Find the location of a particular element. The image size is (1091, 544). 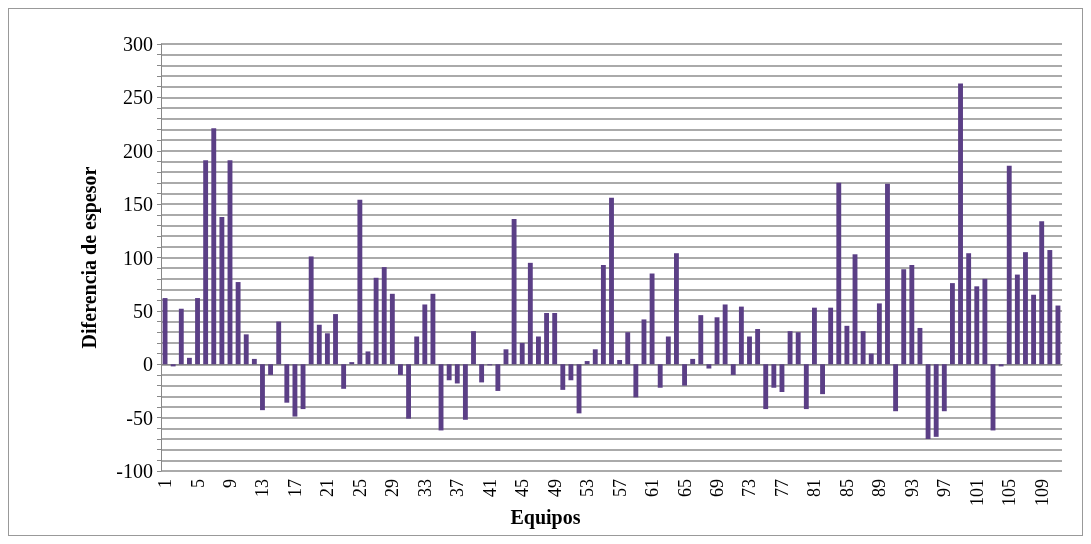

x-tick-label: 5 is located at coordinates (197, 483).